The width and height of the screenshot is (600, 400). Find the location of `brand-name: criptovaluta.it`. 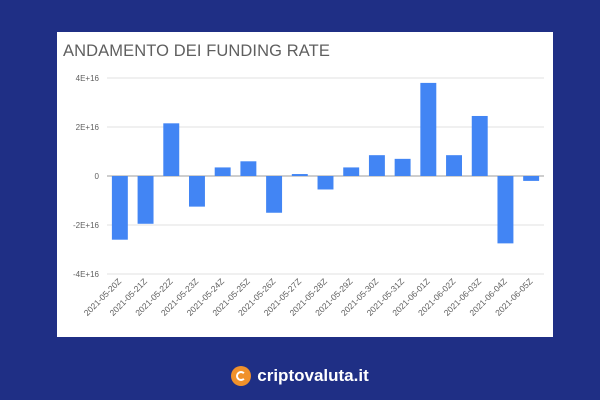

brand-name: criptovaluta.it is located at coordinates (313, 375).